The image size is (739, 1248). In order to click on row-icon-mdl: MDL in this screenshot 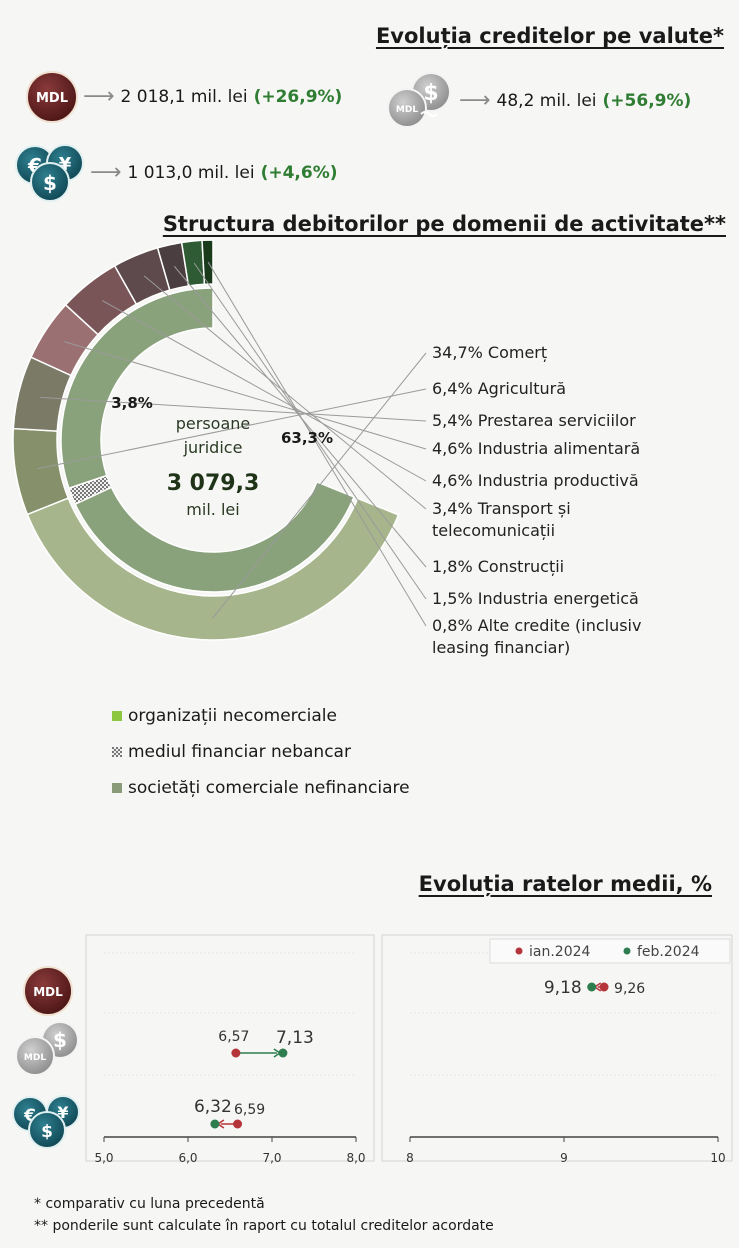, I will do `click(48, 991)`.